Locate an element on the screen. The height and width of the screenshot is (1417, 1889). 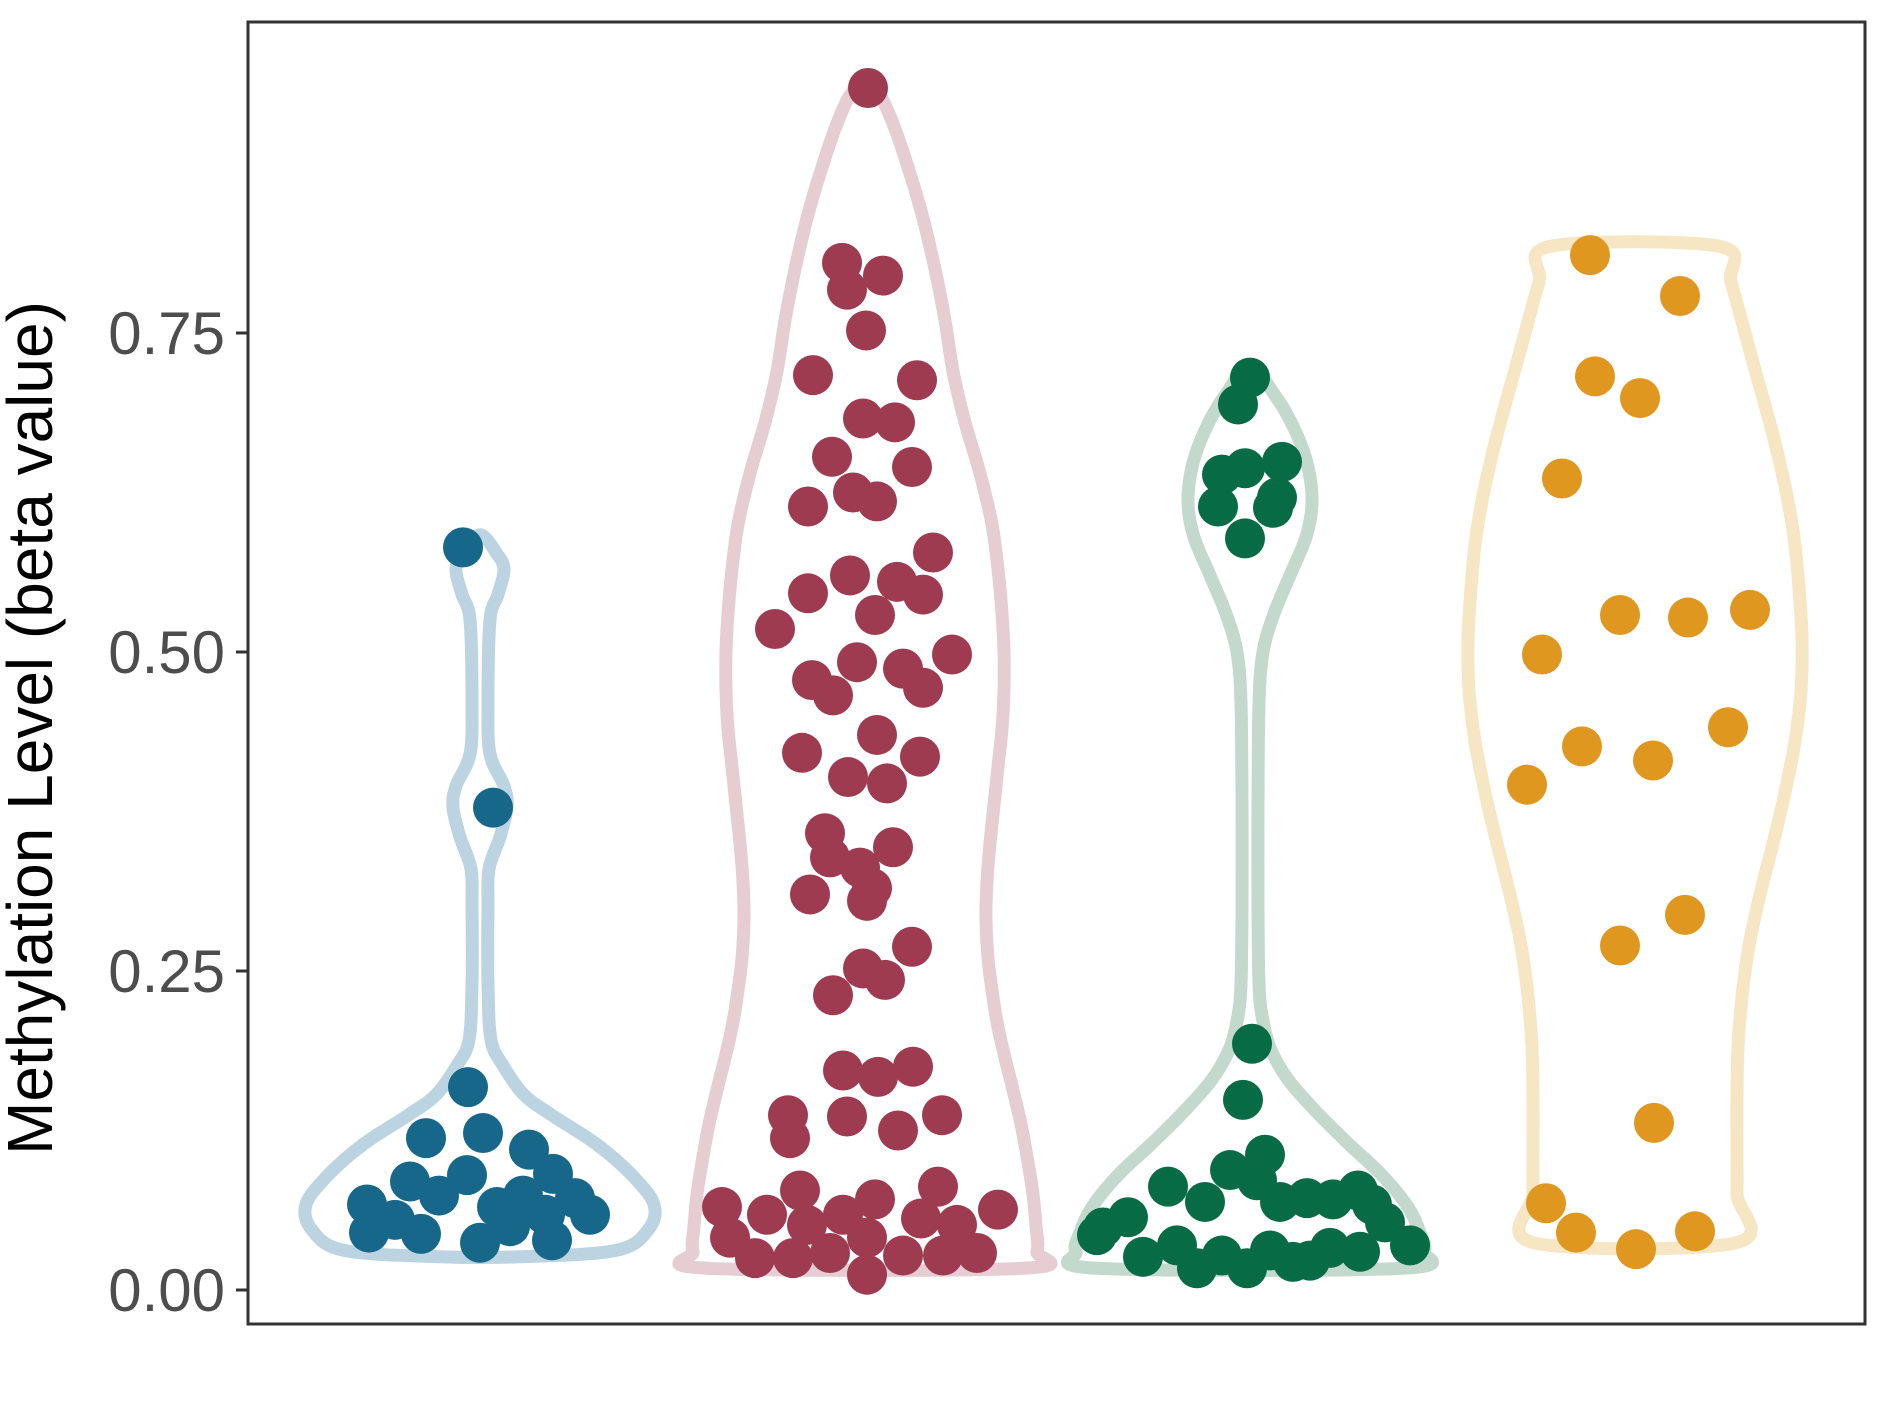
y-tick-label: 0.00 is located at coordinates (166, 1290).